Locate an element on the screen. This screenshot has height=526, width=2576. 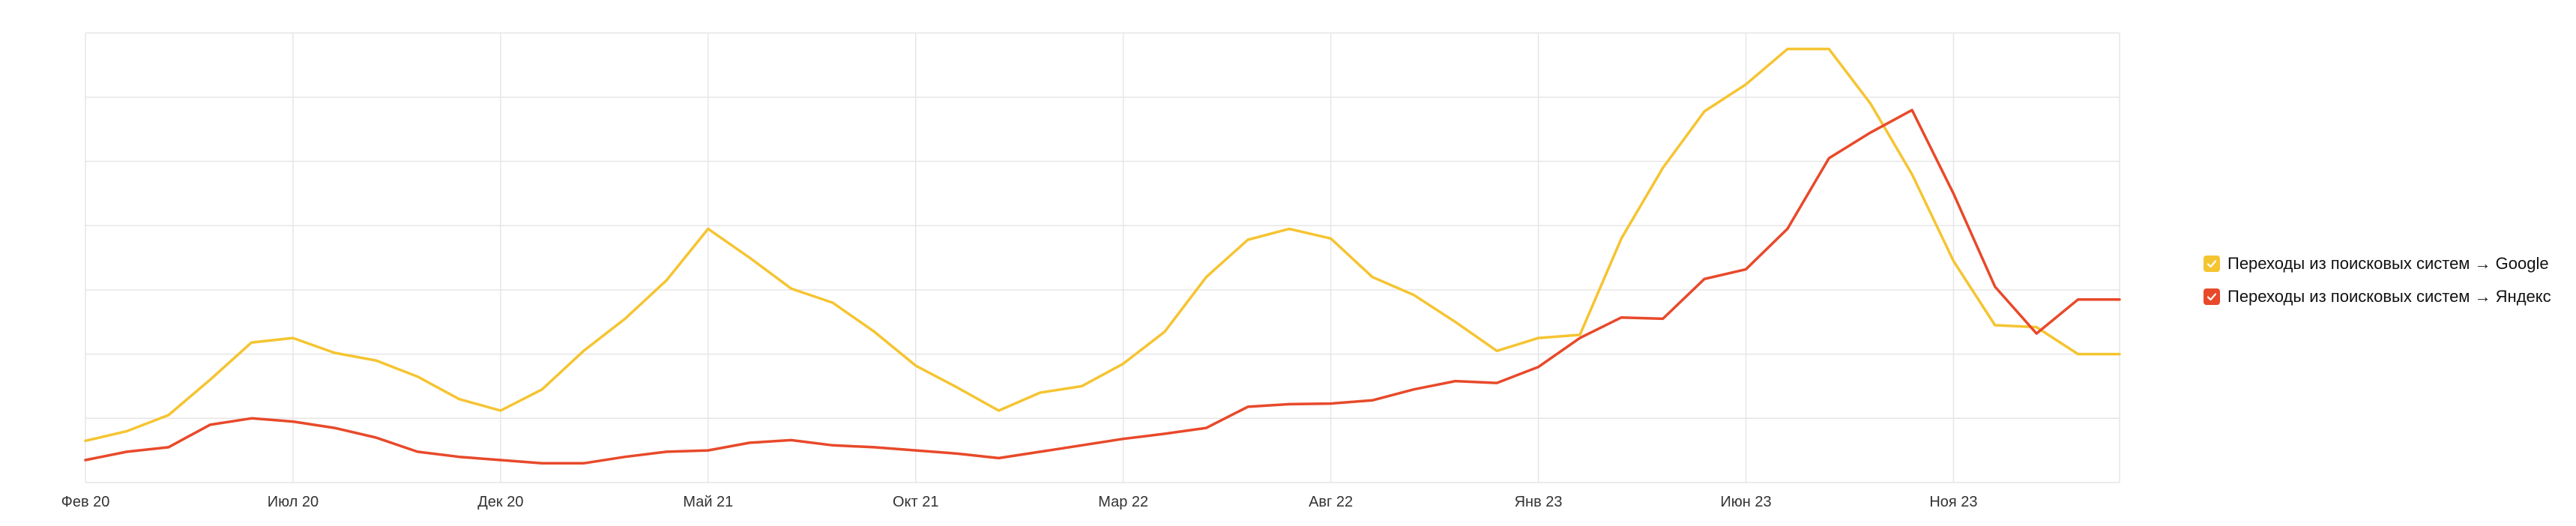
legend-item-google: Переходы из поисковых систем → Google is located at coordinates (2378, 263).